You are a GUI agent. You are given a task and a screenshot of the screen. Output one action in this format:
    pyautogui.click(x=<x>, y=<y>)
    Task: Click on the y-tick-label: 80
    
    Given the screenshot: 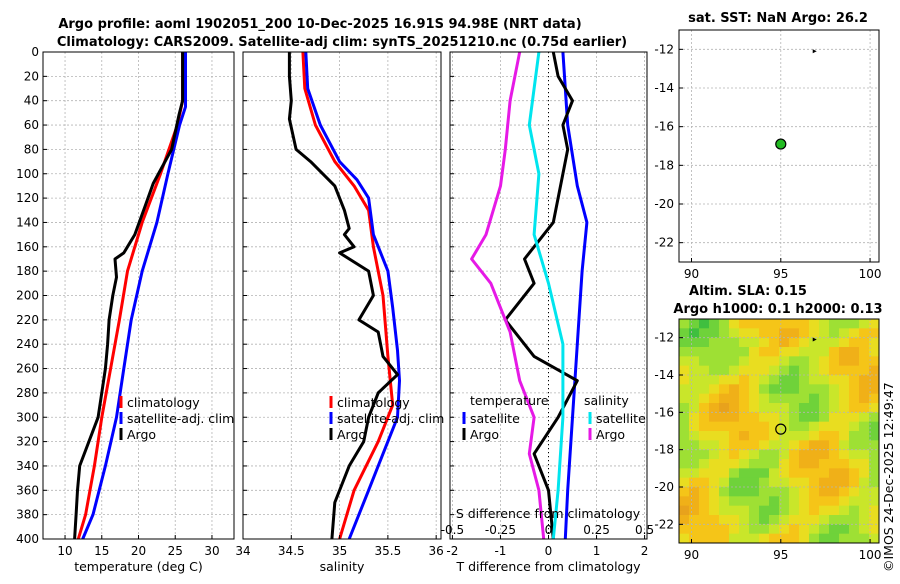 What is the action you would take?
    pyautogui.click(x=31, y=149)
    